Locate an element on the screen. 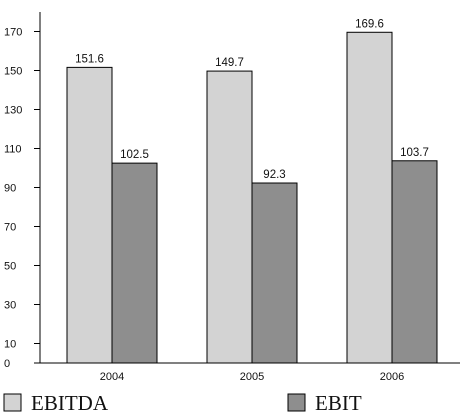 The image size is (470, 415). legend: EBITDA EBIT is located at coordinates (182, 403).